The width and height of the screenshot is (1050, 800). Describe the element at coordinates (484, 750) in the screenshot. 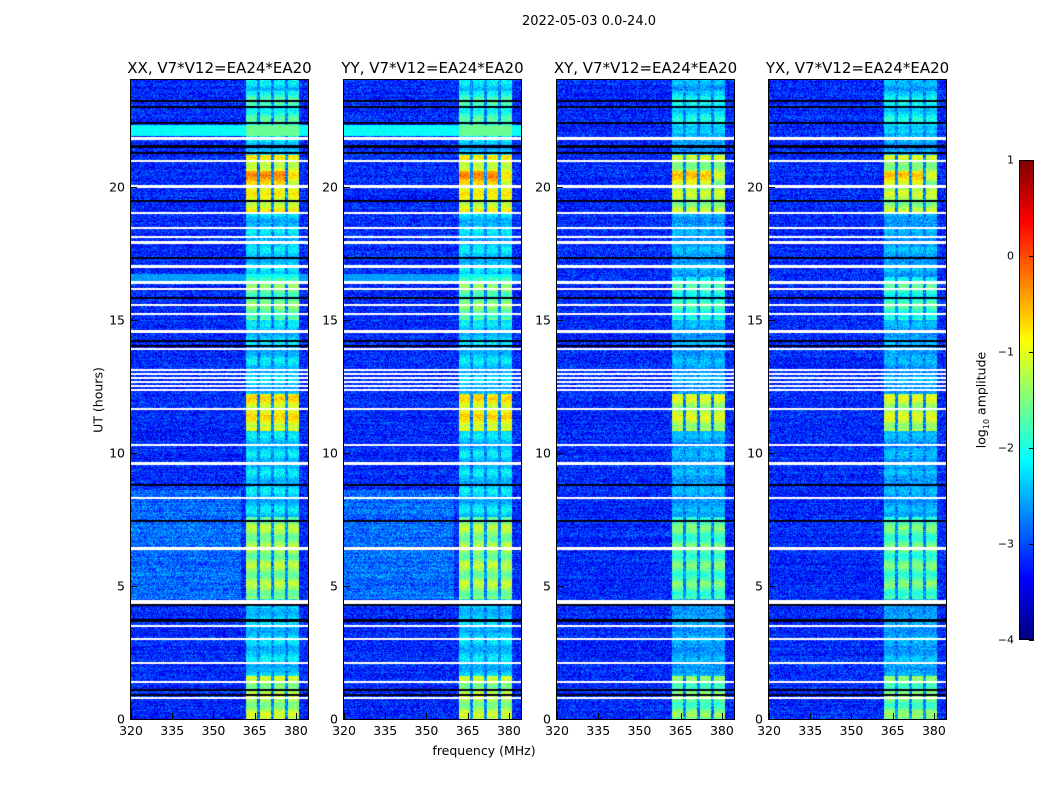

I see `x-axis-label: frequency (MHz)` at that location.